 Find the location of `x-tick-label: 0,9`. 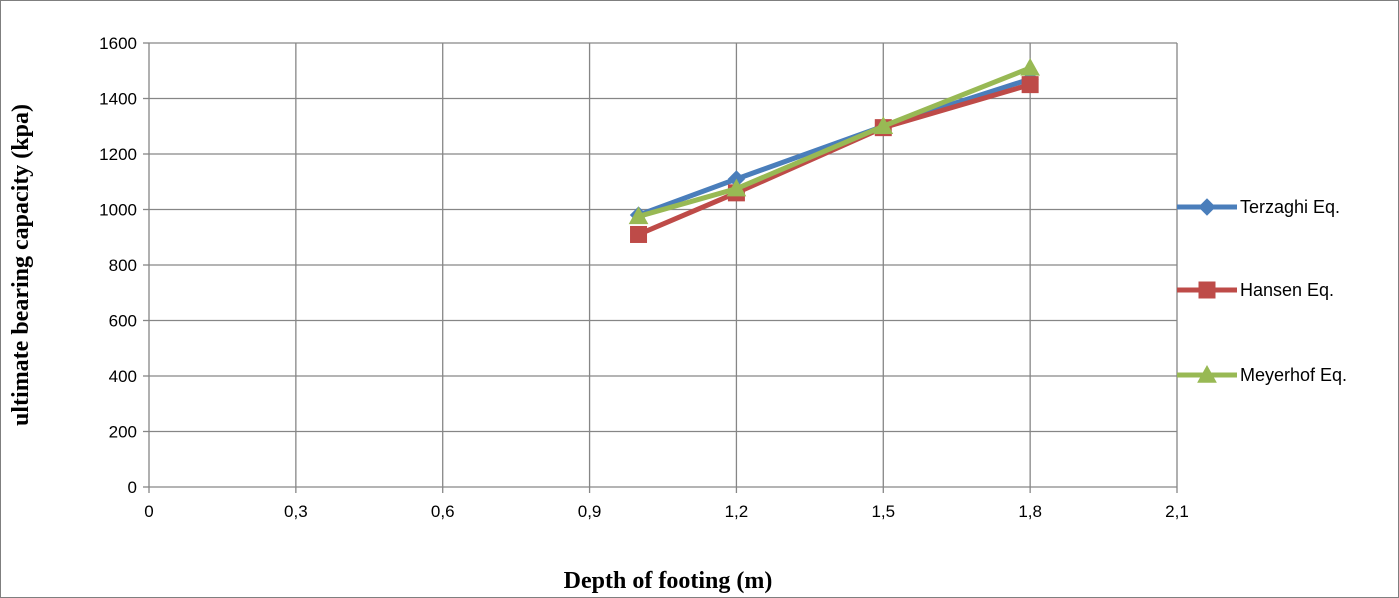

x-tick-label: 0,9 is located at coordinates (590, 511).